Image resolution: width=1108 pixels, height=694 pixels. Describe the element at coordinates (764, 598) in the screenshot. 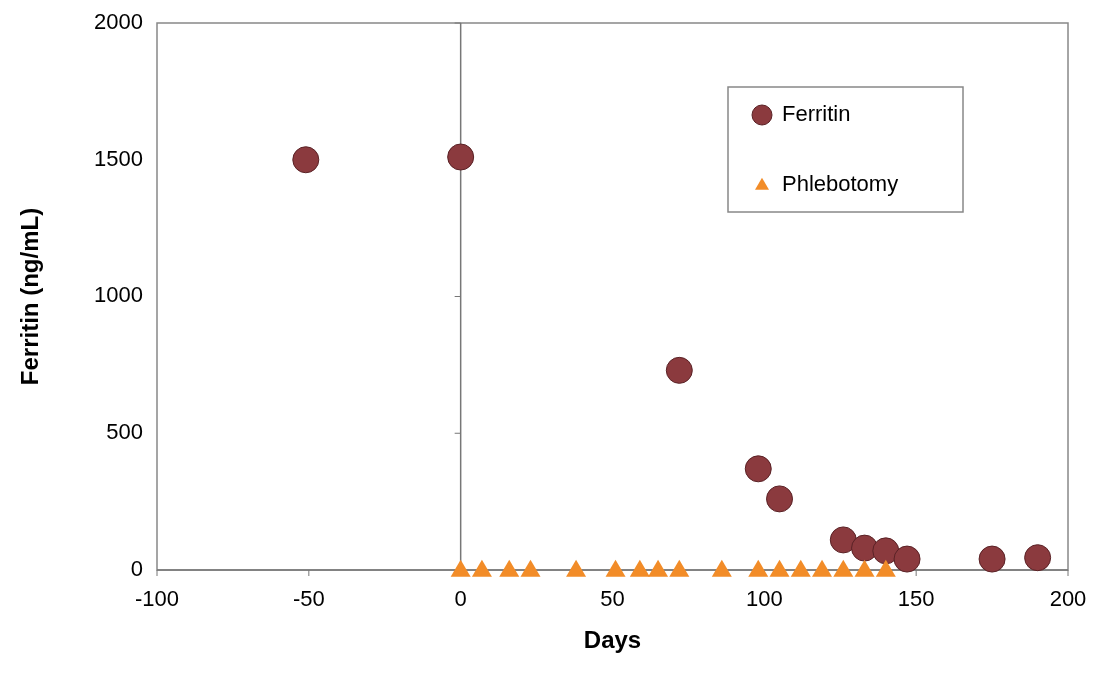

I see `x-tick-label: 100` at that location.